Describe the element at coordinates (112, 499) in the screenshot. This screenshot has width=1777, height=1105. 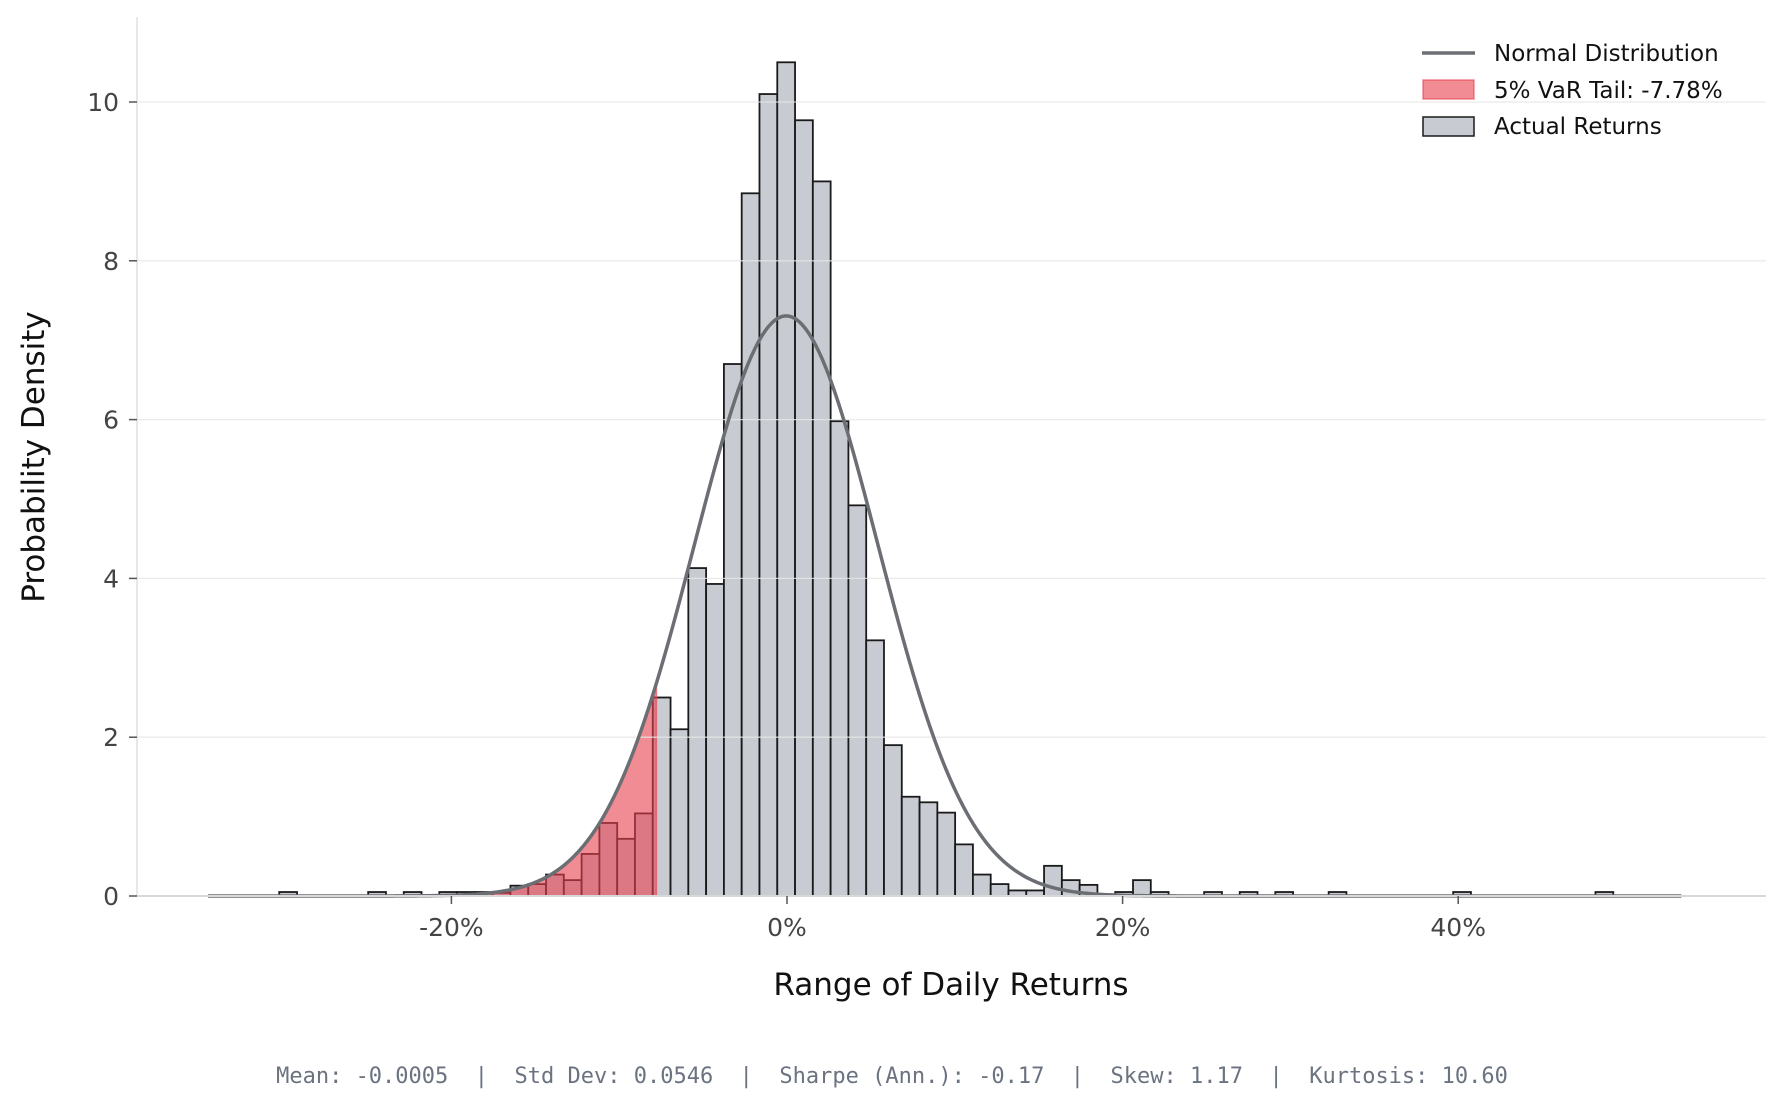
I see `y-ticks: 0 2 4 6 8 10` at that location.